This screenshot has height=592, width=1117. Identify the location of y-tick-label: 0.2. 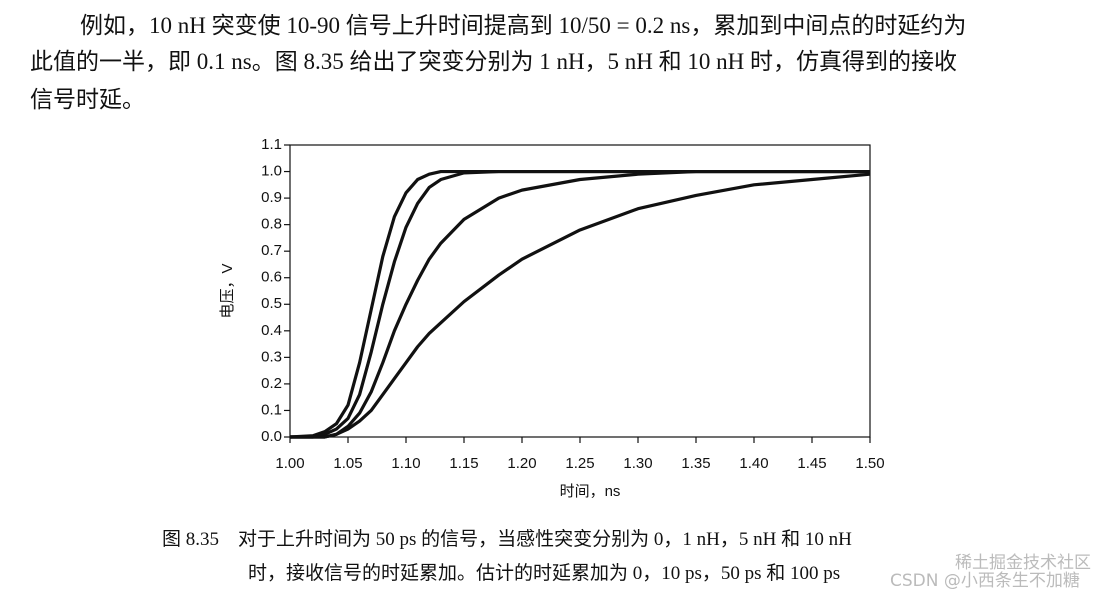
(271, 383).